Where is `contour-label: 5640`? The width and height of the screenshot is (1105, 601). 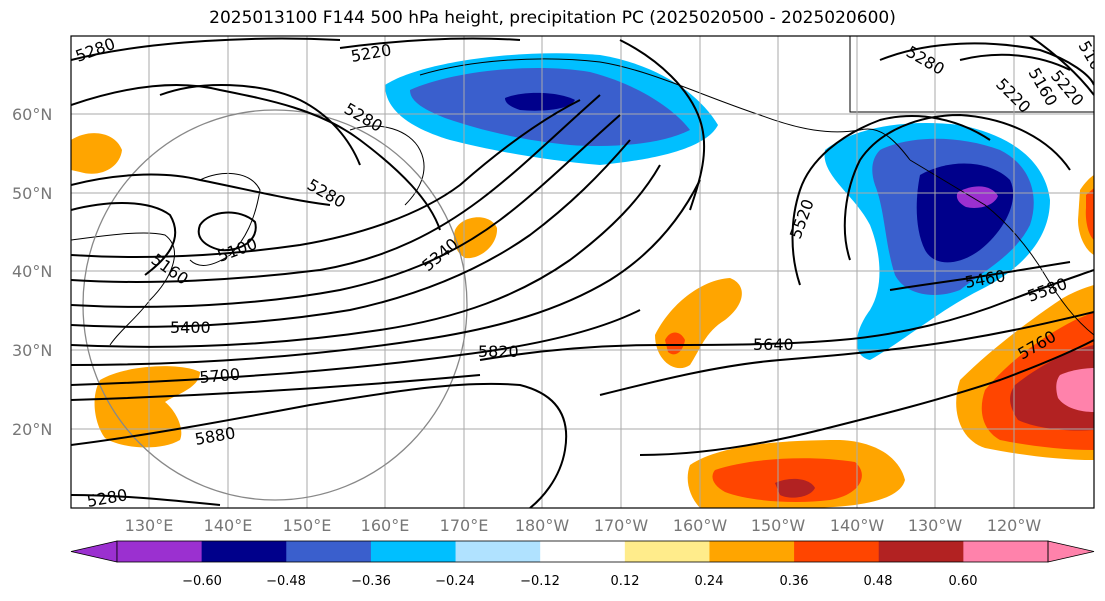 contour-label: 5640 is located at coordinates (773, 344).